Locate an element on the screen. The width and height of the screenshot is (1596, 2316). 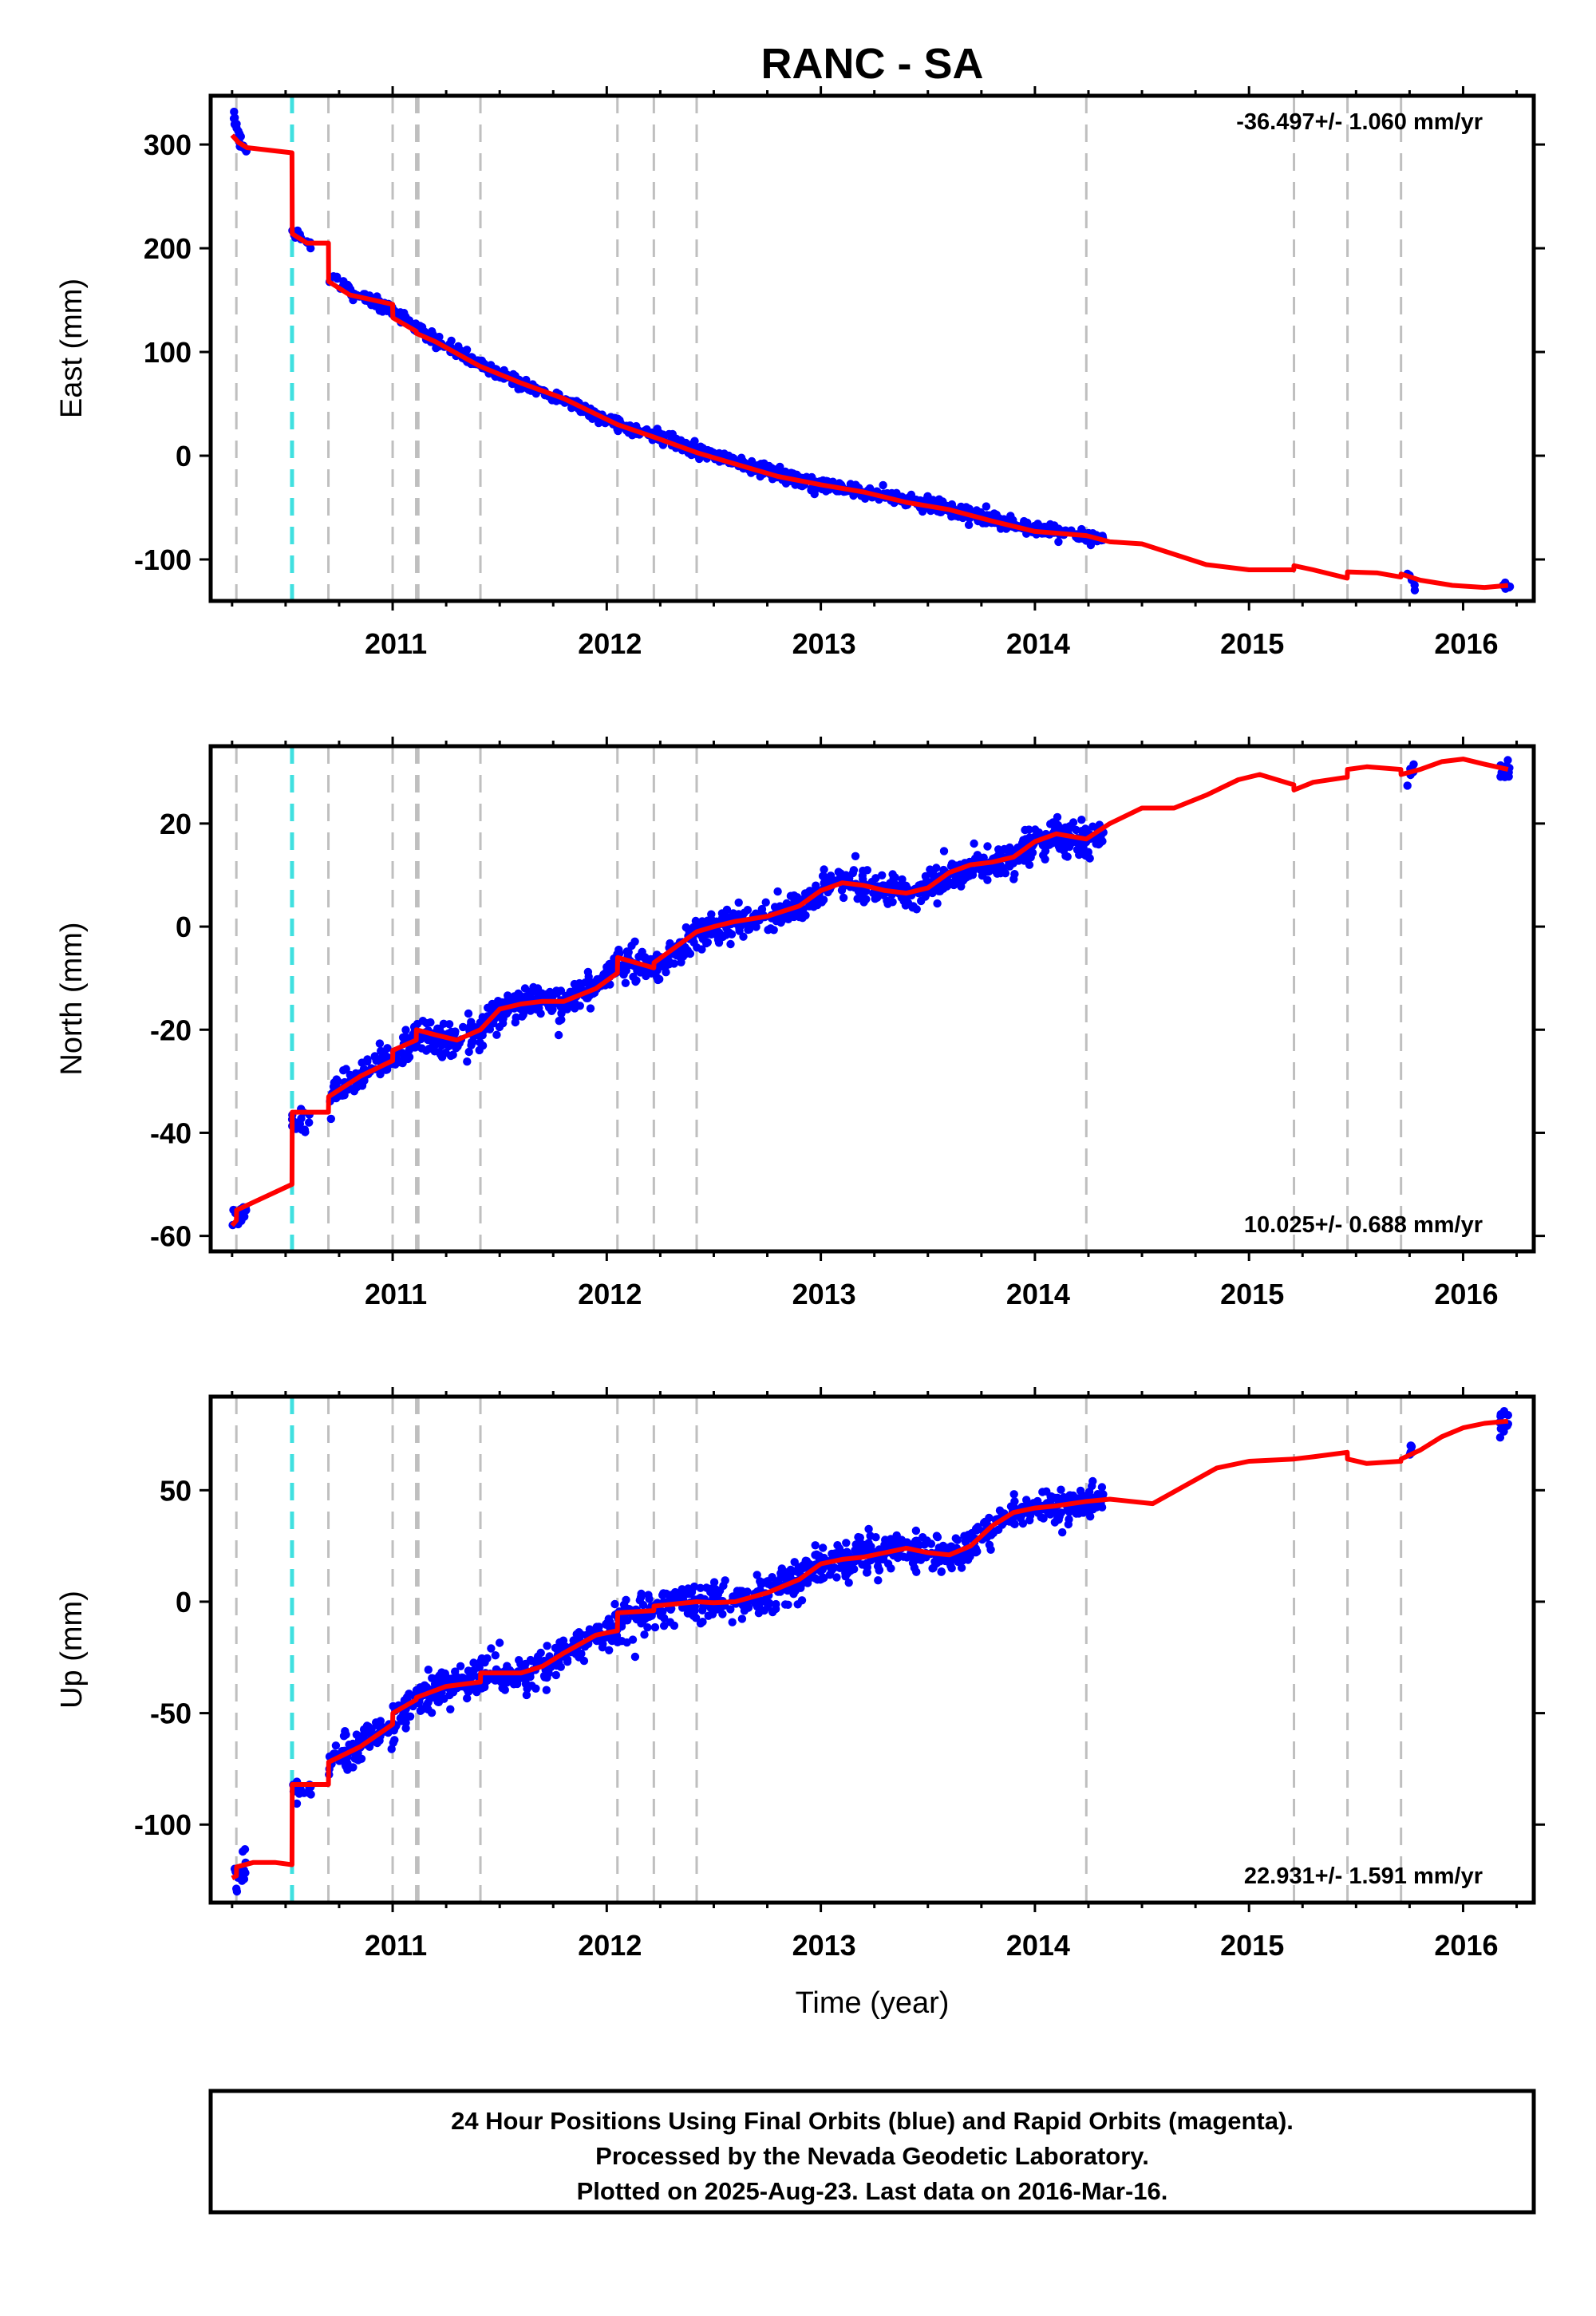
north-y-tick-label: -20 is located at coordinates (171, 1030).